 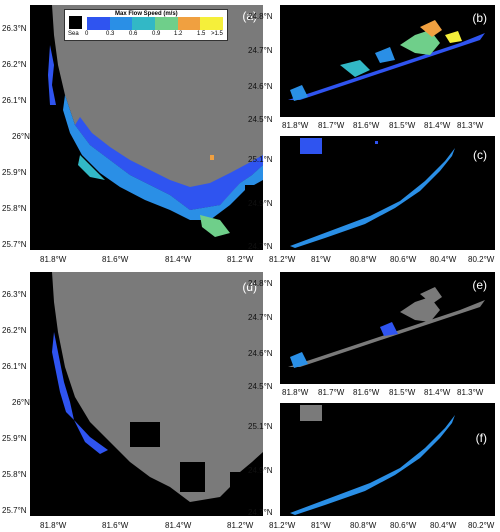 I want to click on panel-b-x-tick: 81.3°W, so click(x=470, y=125).